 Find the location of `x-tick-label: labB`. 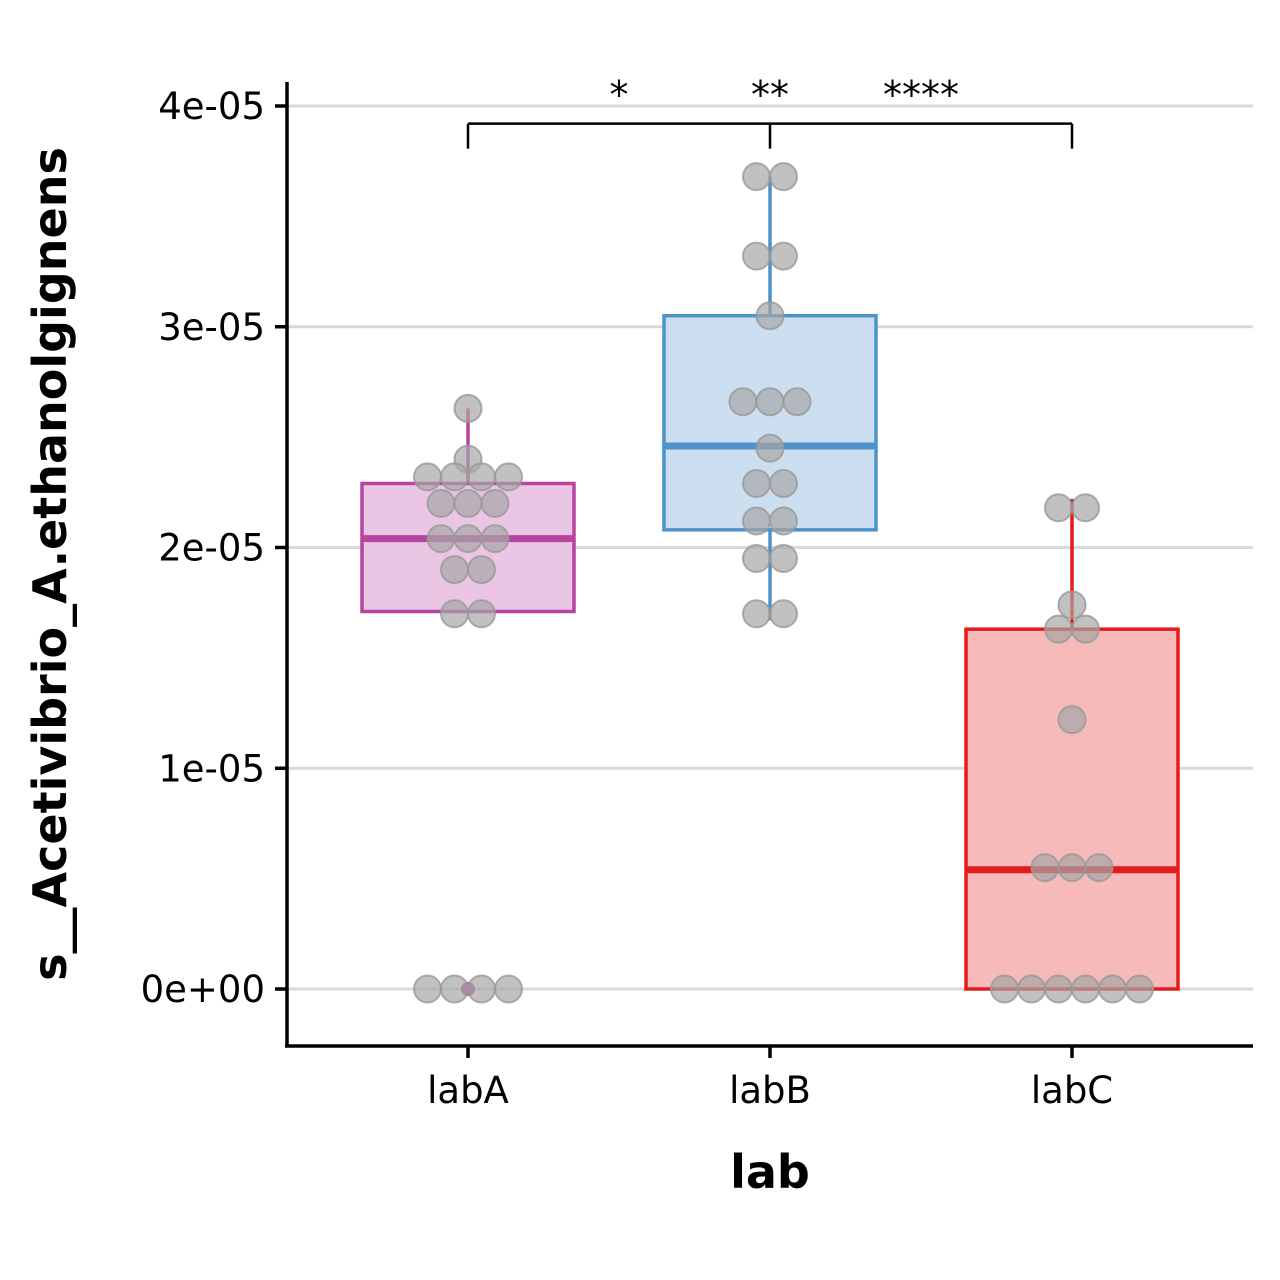

x-tick-label: labB is located at coordinates (770, 1090).